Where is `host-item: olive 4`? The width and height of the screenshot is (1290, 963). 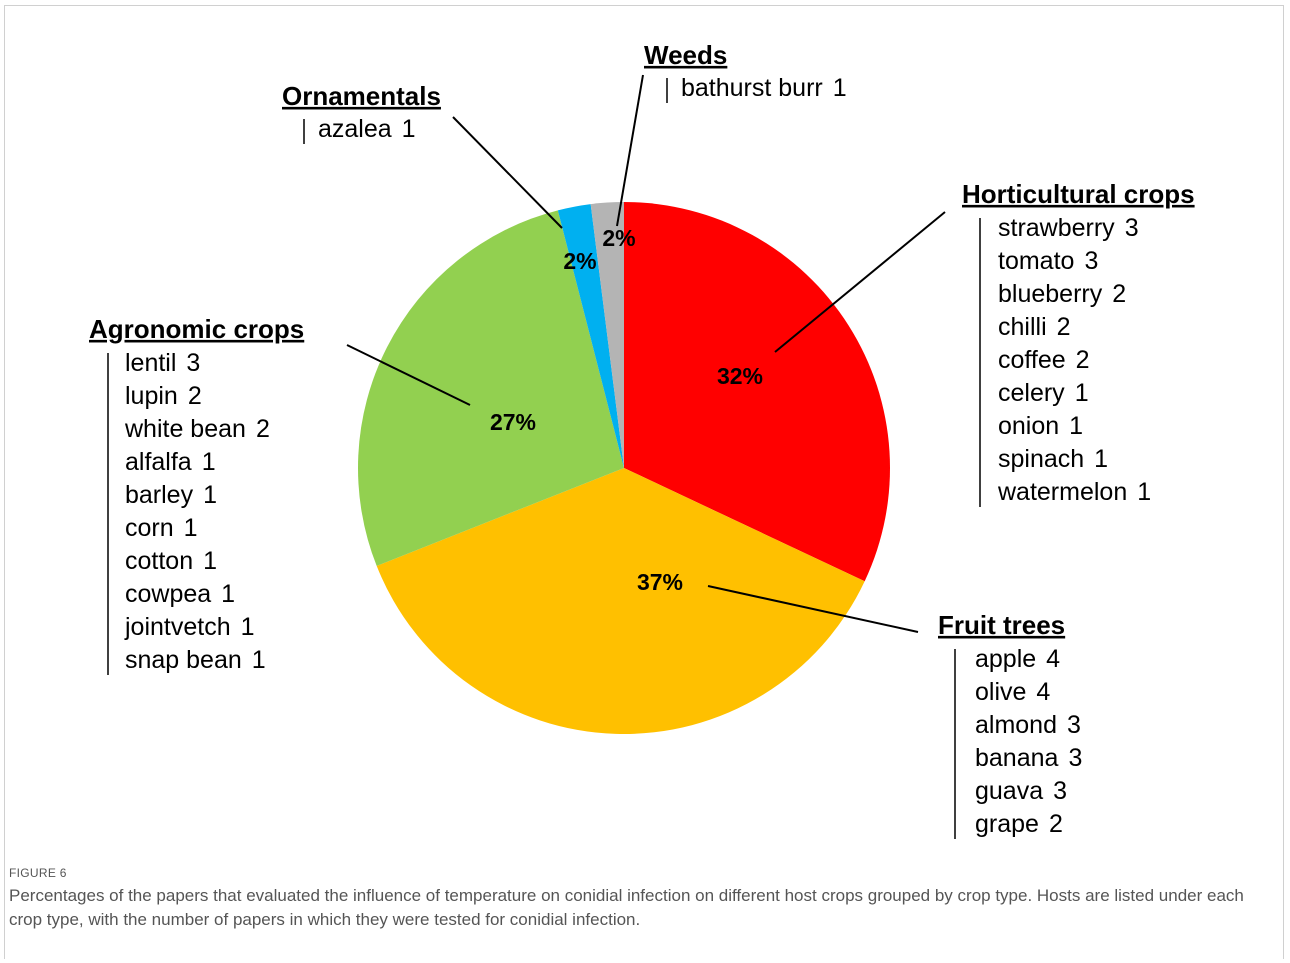 host-item: olive 4 is located at coordinates (1012, 692).